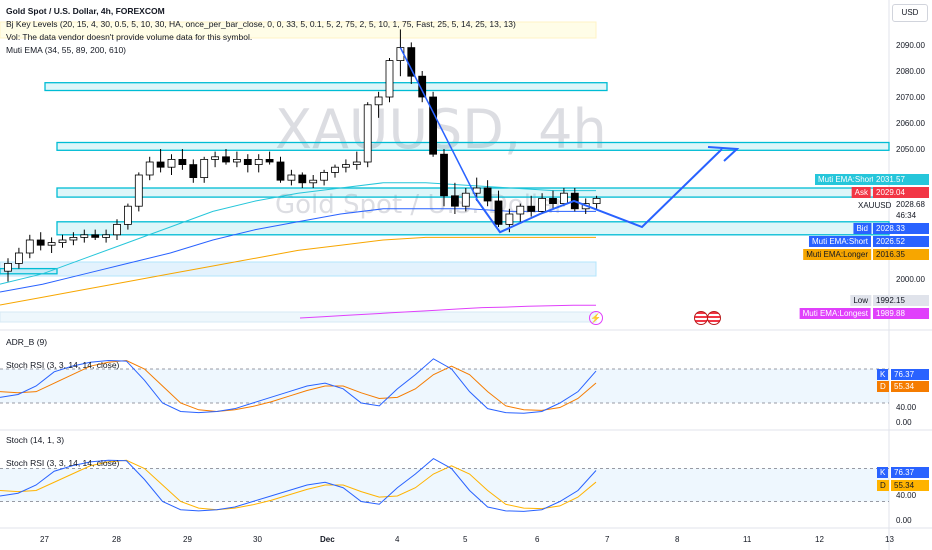 The height and width of the screenshot is (550, 932). What do you see at coordinates (910, 279) in the screenshot?
I see `price-axis-label: 2000.00` at bounding box center [910, 279].